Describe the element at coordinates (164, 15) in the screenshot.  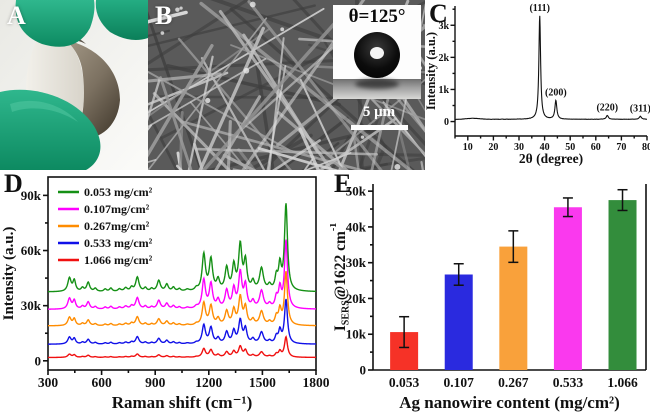
I see `panel-b-label: B` at that location.